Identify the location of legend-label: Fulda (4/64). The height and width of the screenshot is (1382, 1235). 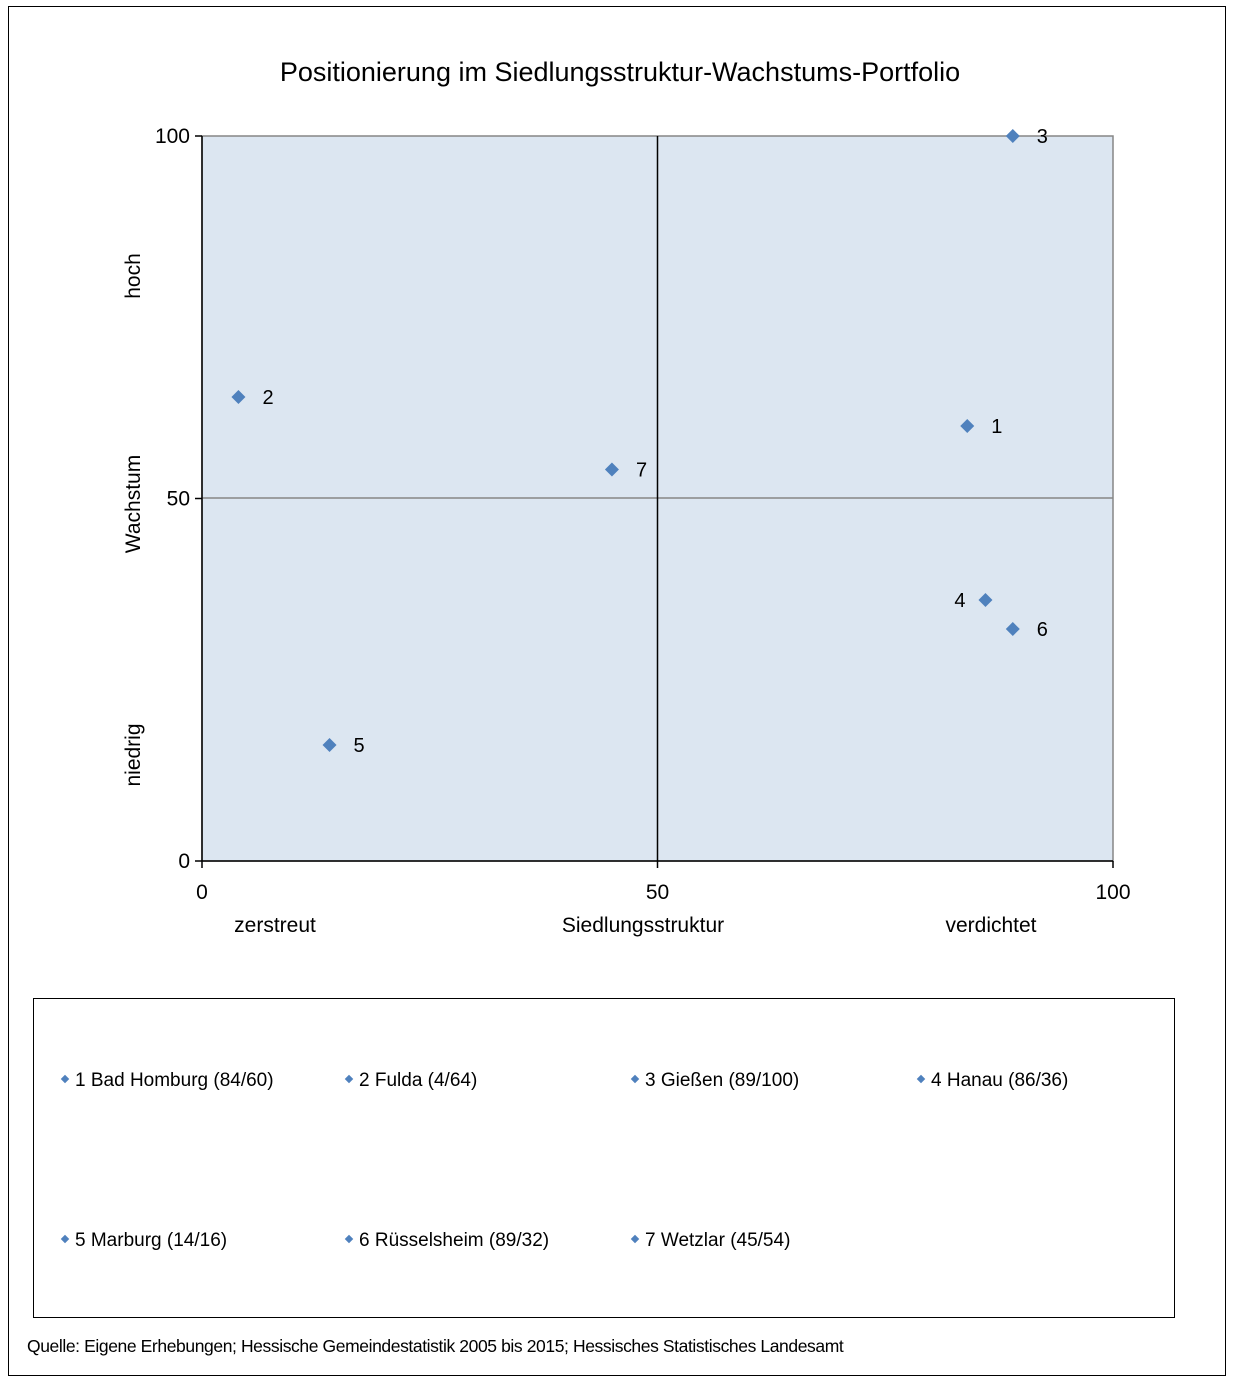
(426, 1080).